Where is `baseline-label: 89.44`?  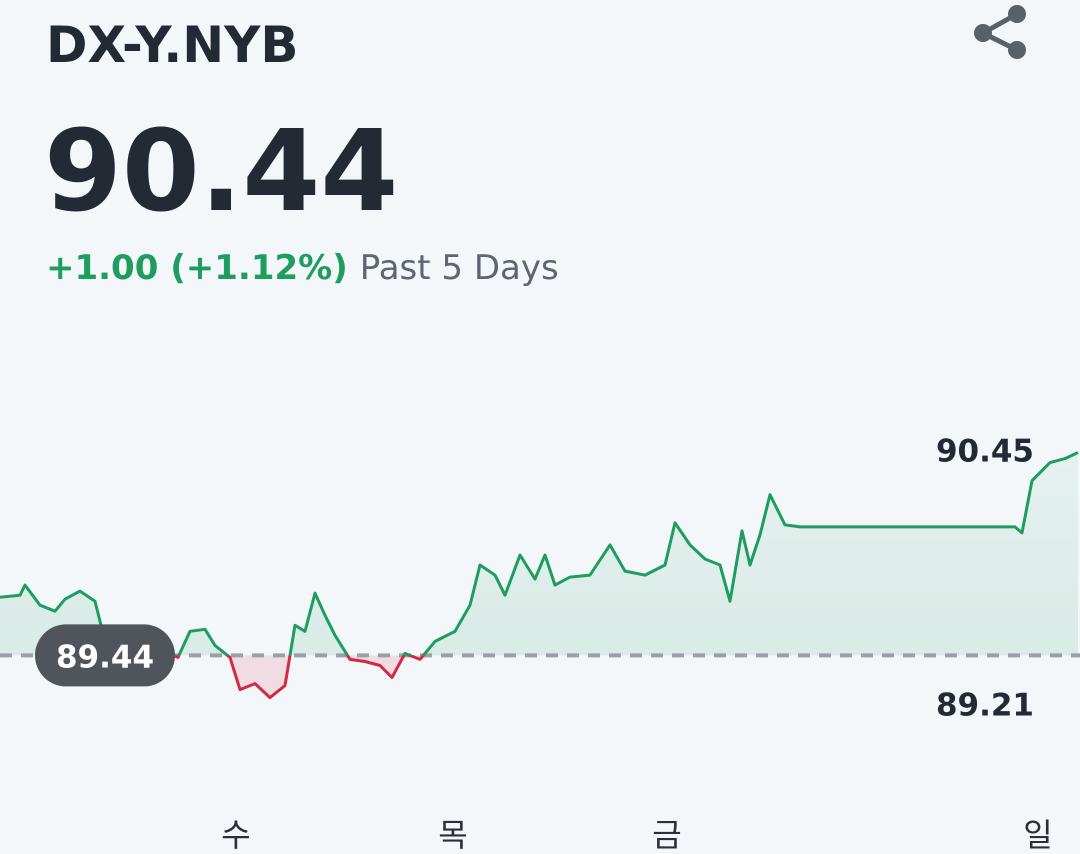 baseline-label: 89.44 is located at coordinates (105, 657).